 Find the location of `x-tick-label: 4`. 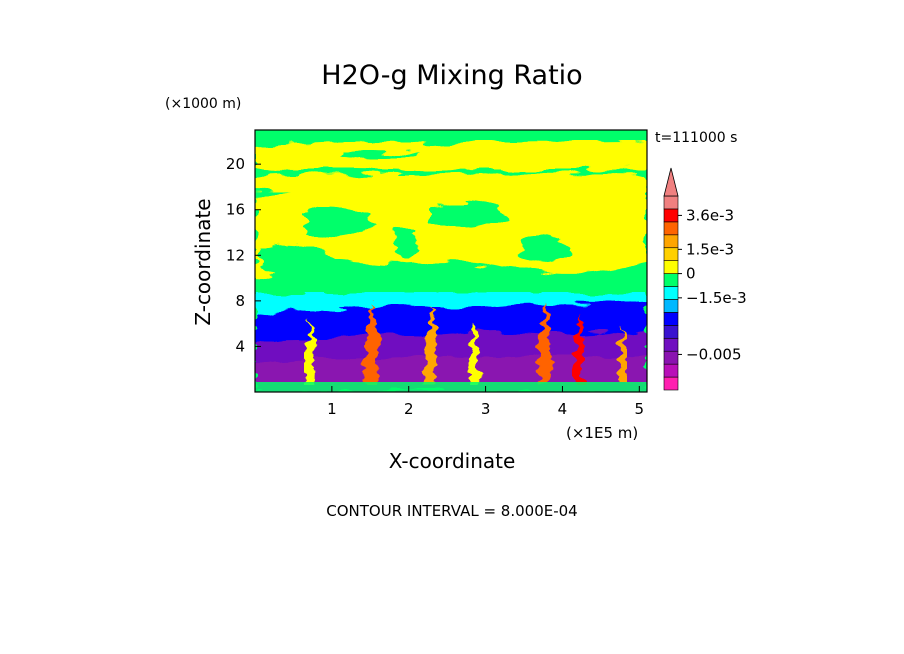

x-tick-label: 4 is located at coordinates (563, 409).